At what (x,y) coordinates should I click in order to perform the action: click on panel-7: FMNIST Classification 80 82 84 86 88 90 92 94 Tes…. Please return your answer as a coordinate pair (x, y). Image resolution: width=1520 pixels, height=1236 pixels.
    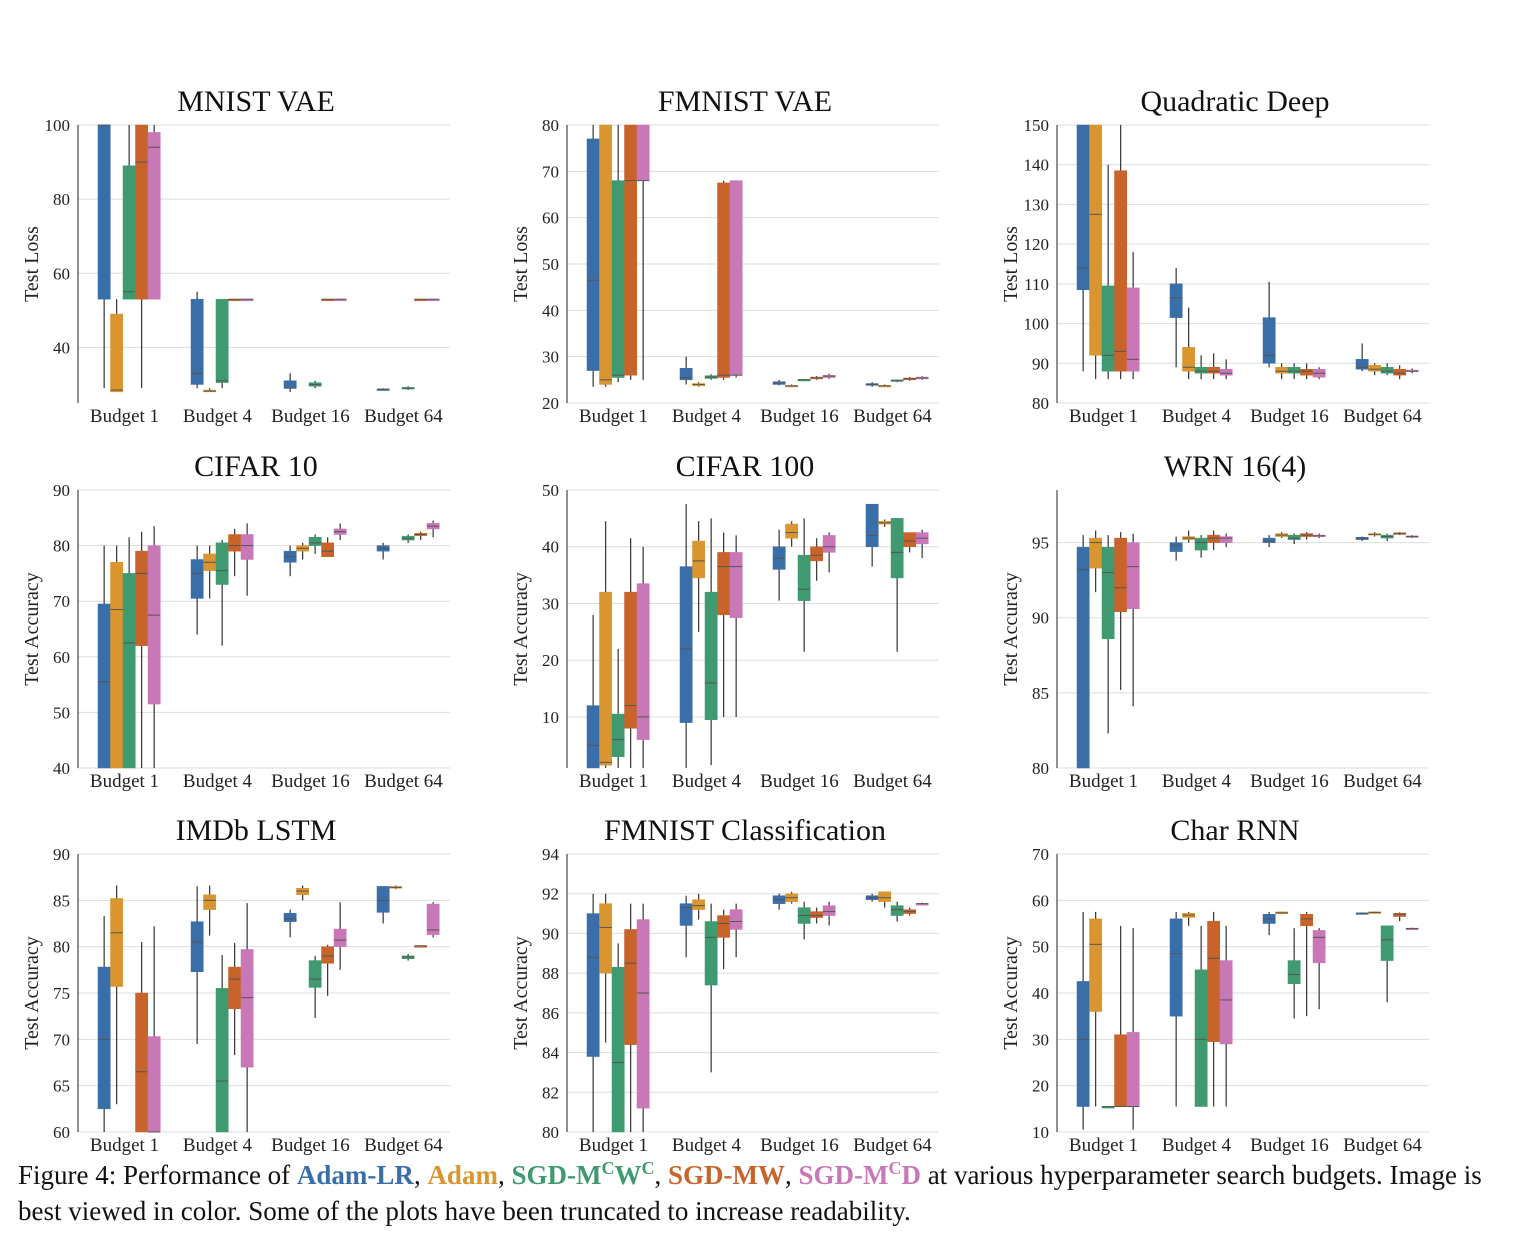
    Looking at the image, I should click on (724, 985).